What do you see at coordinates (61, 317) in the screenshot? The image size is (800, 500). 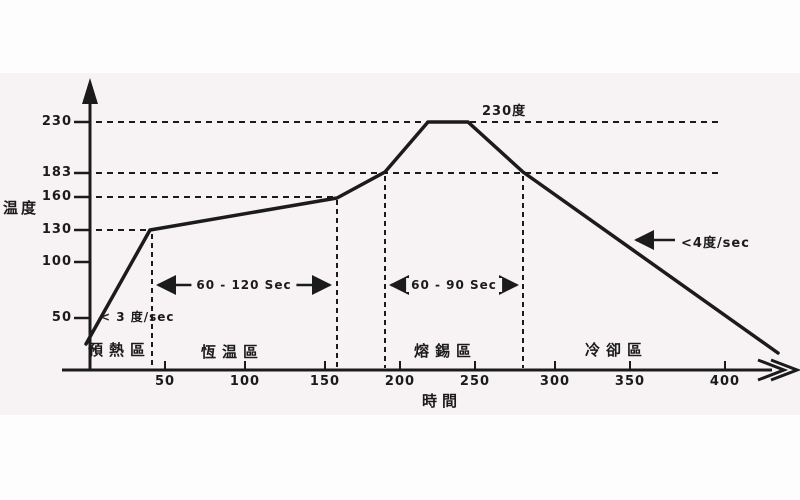 I see `y-tick-label: 50` at bounding box center [61, 317].